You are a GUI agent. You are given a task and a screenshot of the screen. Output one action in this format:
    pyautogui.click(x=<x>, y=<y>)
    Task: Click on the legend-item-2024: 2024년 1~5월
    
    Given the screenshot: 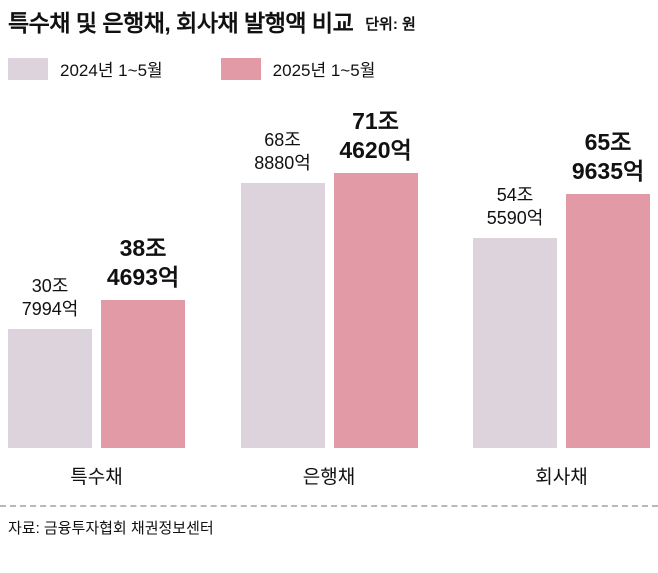 What is the action you would take?
    pyautogui.click(x=85, y=68)
    